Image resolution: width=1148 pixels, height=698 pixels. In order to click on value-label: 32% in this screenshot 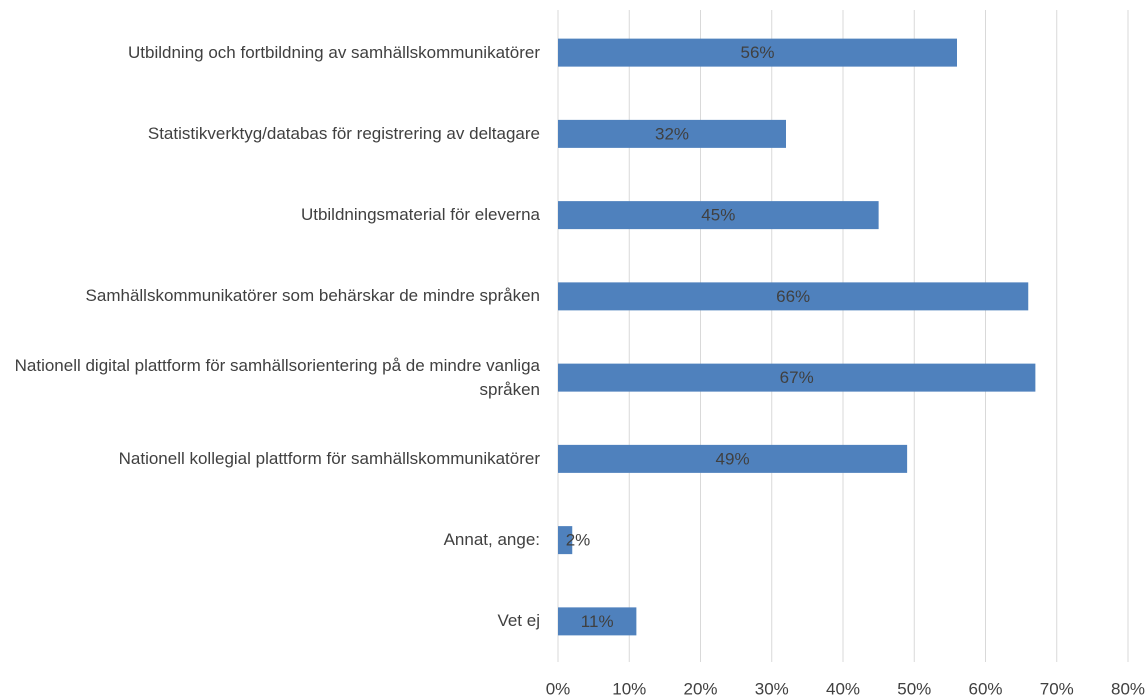, I will do `click(672, 133)`.